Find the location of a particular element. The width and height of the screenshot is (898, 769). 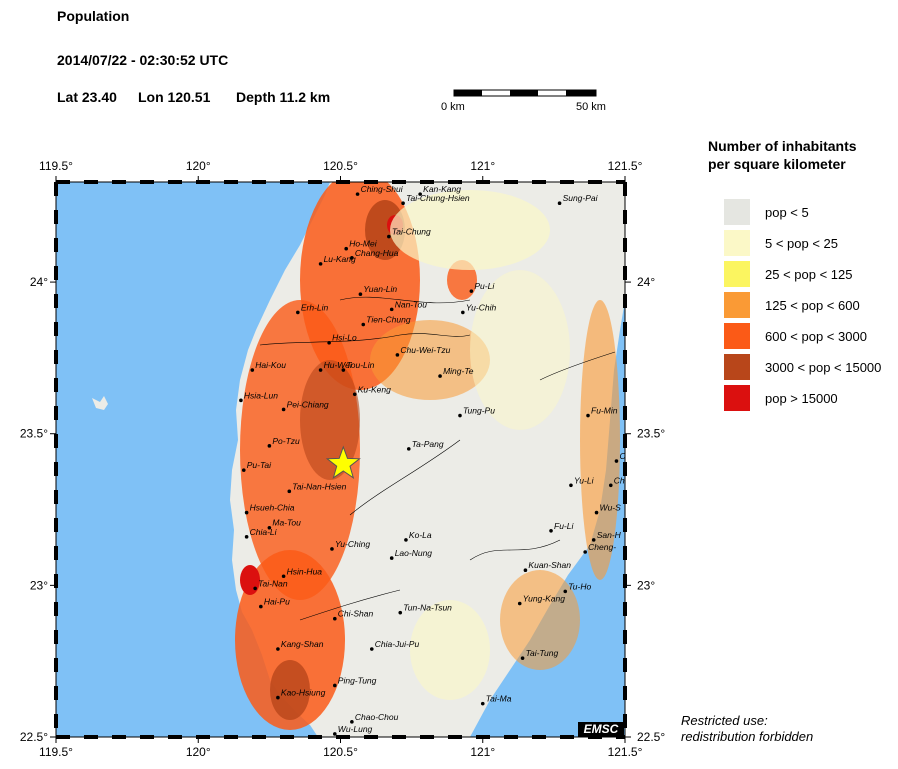

city-label: Kan-Kang is located at coordinates (442, 189).